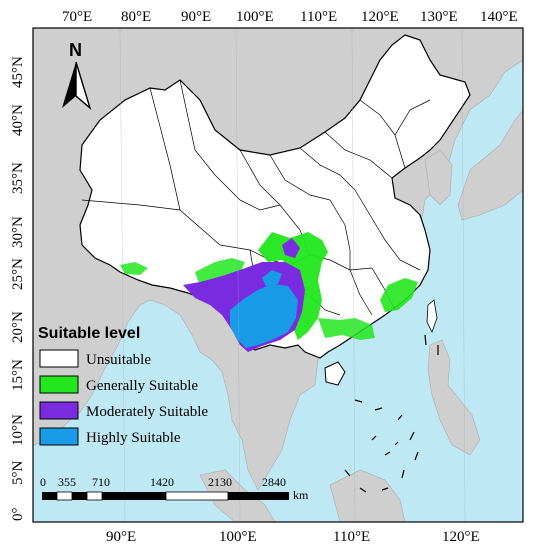 This screenshot has width=550, height=549. What do you see at coordinates (461, 537) in the screenshot?
I see `lon-label-bottom: 120°E` at bounding box center [461, 537].